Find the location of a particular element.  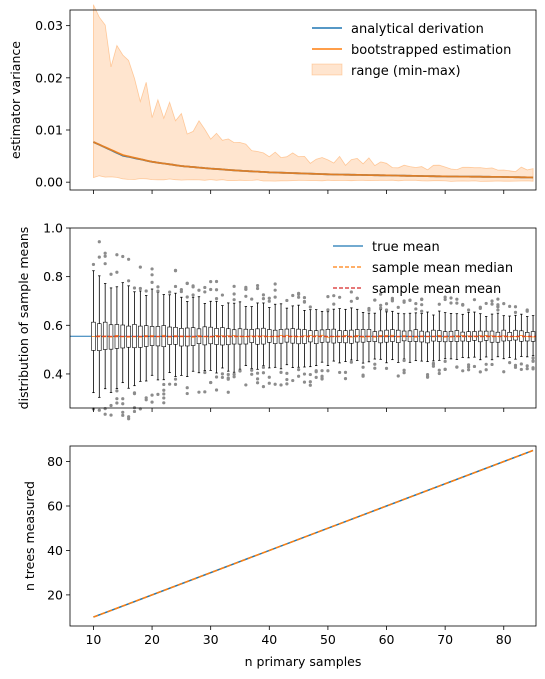

box-n84 is located at coordinates (527, 339).